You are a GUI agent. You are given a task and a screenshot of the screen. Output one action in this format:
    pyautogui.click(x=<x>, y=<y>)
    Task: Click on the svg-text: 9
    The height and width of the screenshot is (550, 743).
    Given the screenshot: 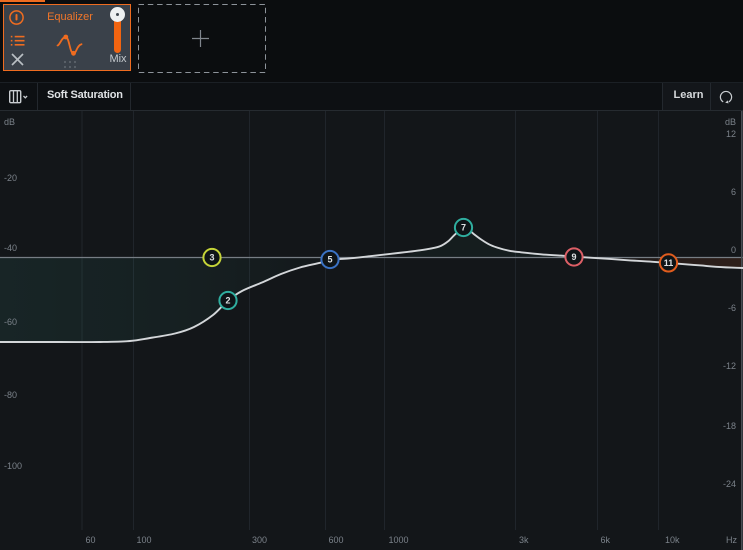 What is the action you would take?
    pyautogui.click(x=573, y=257)
    